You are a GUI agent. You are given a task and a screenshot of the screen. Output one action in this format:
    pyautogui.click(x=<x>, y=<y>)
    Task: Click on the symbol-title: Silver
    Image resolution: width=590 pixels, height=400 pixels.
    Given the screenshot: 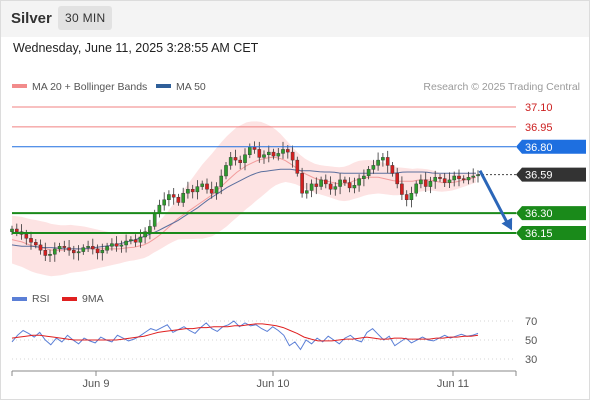 What is the action you would take?
    pyautogui.click(x=31, y=18)
    